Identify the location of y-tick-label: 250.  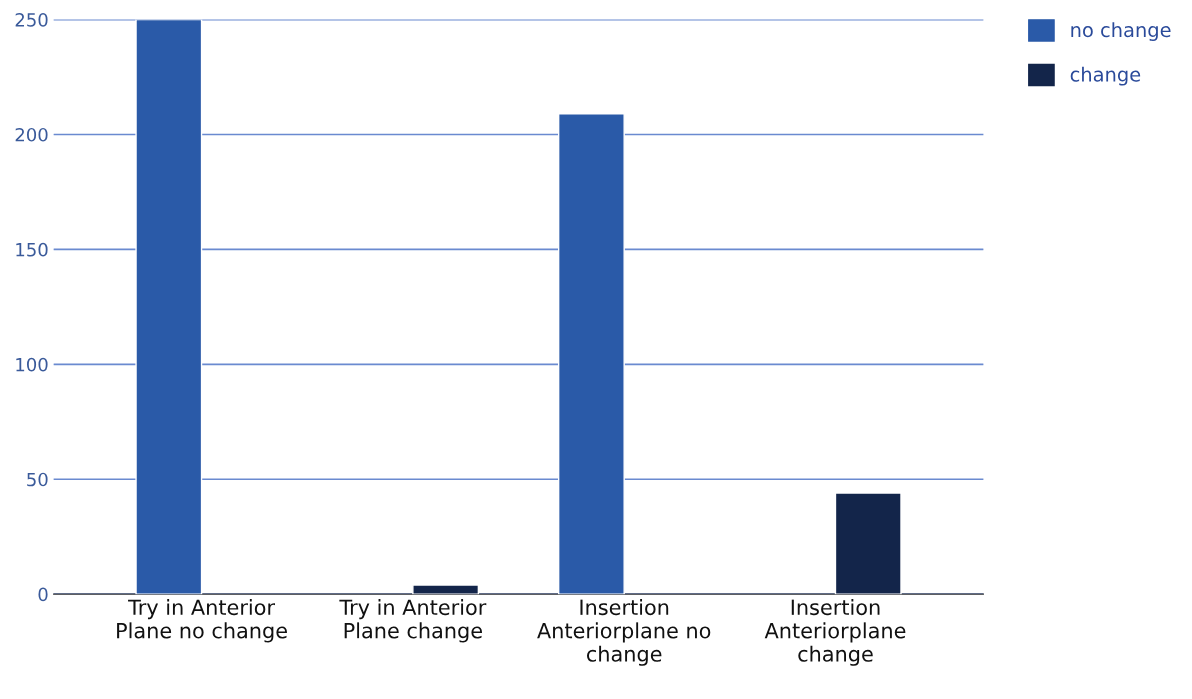
(31, 20).